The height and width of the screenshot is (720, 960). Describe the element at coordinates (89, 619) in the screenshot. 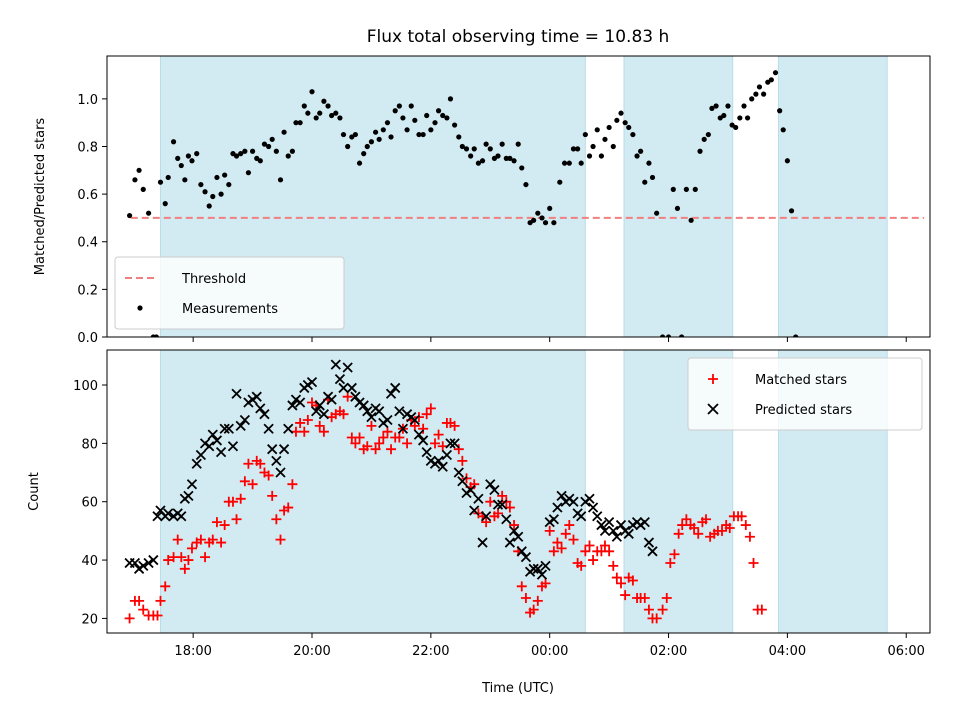

I see `y-tick-label: 20` at that location.